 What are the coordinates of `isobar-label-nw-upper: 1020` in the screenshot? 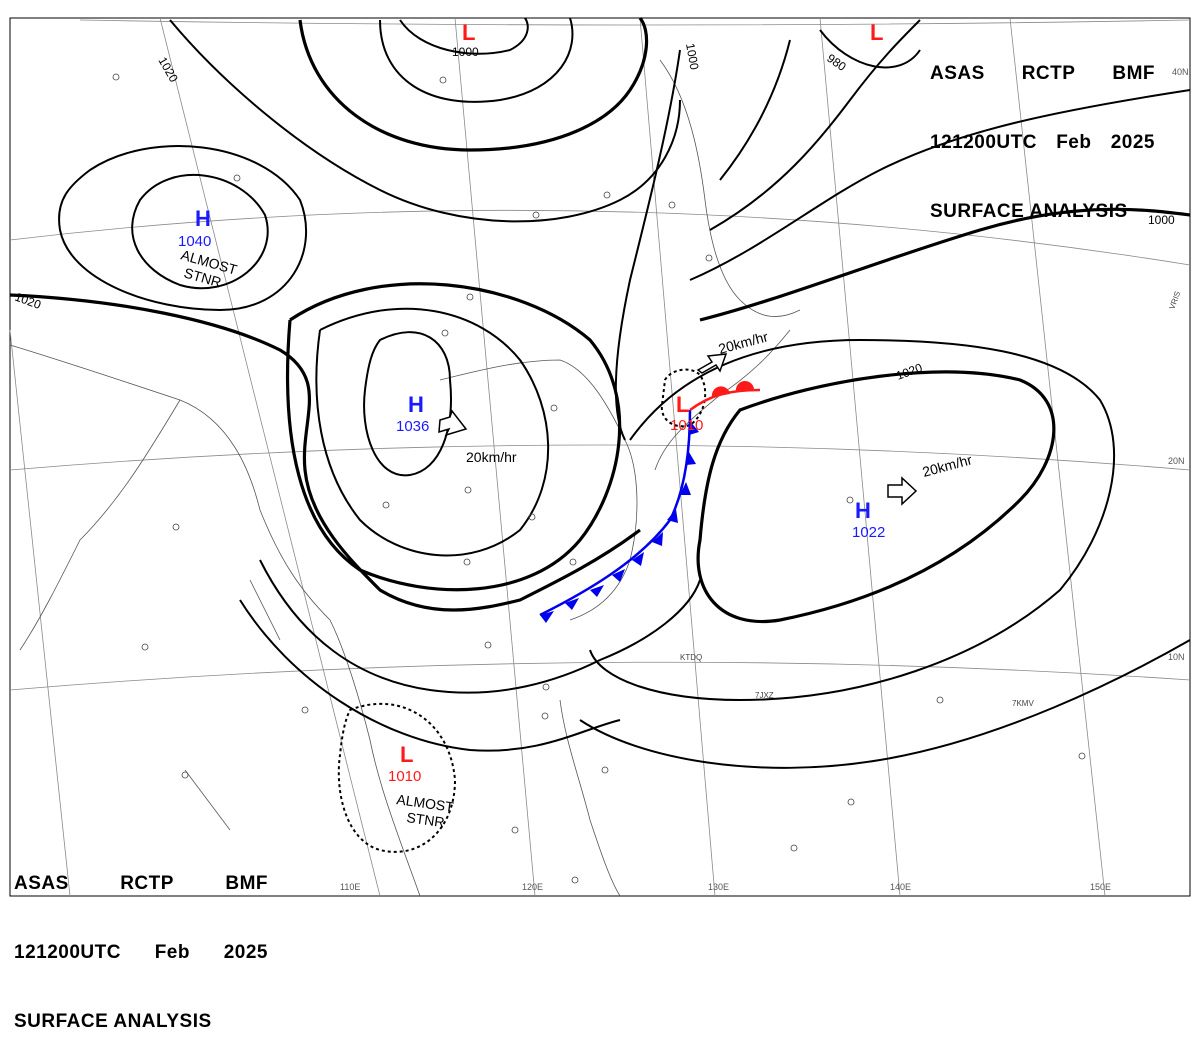 It's located at (168, 70).